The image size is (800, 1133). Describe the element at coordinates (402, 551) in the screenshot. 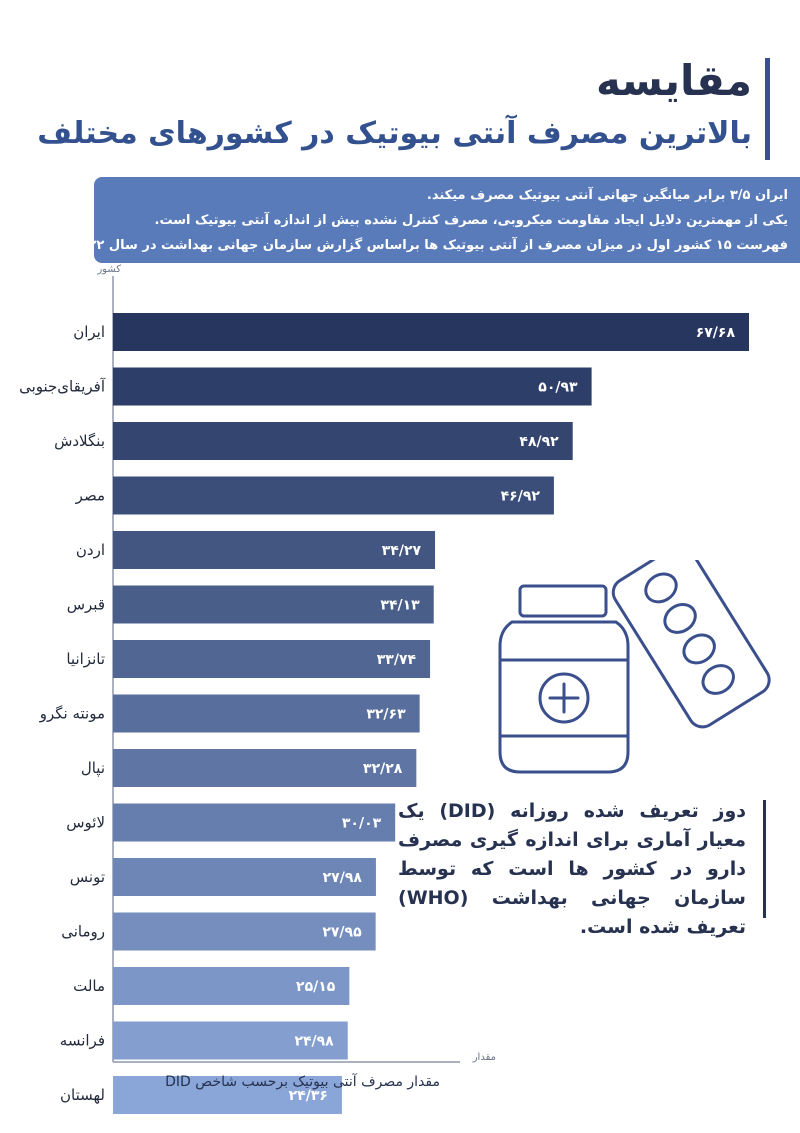

I see `bar-value-label-5: ۳۴/۲۷` at that location.